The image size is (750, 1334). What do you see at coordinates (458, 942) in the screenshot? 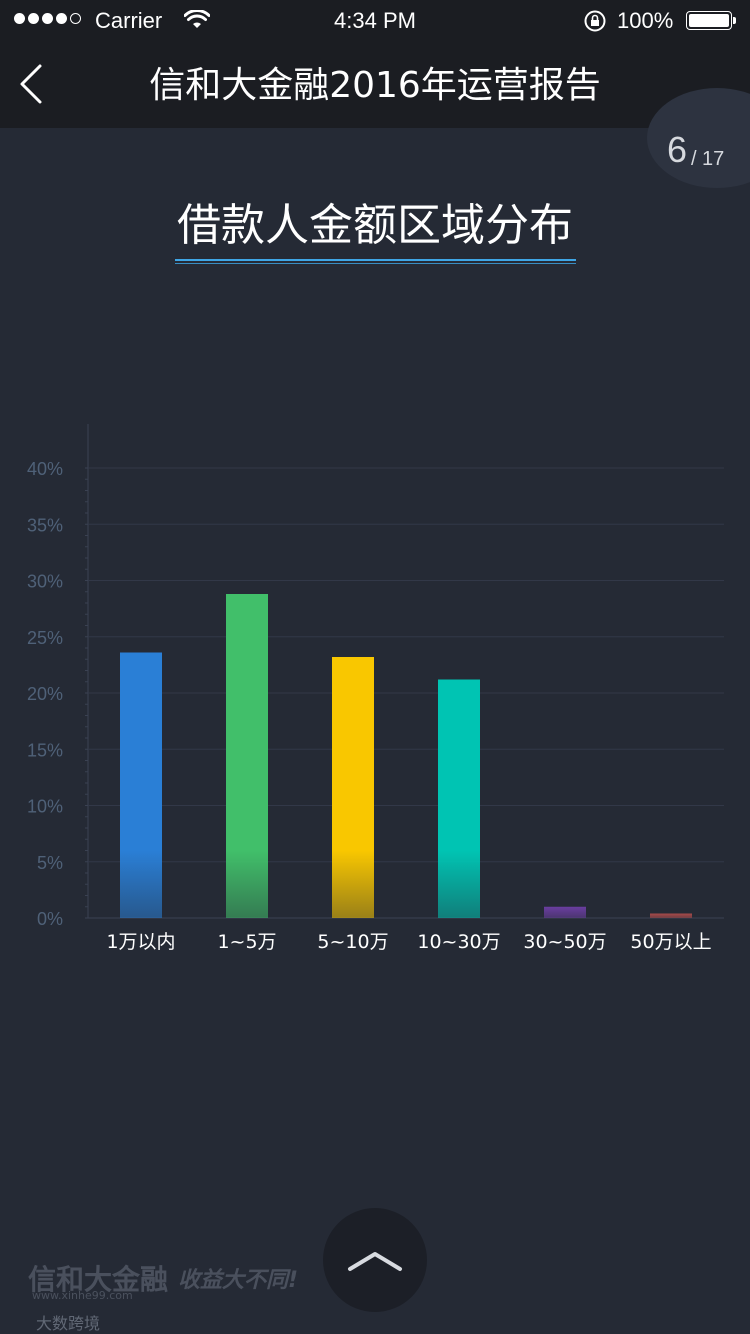
I see `x-tick-label: 10~30万` at bounding box center [458, 942].